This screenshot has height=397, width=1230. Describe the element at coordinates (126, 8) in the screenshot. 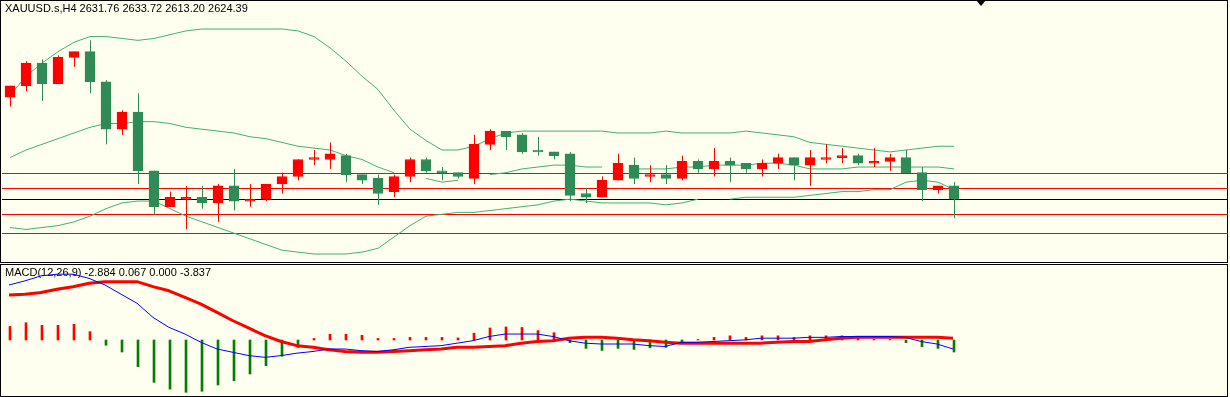

I see `chart-title: XAUUSD.s,H4 2631.76 2633.72 2613.20 2624.39` at that location.